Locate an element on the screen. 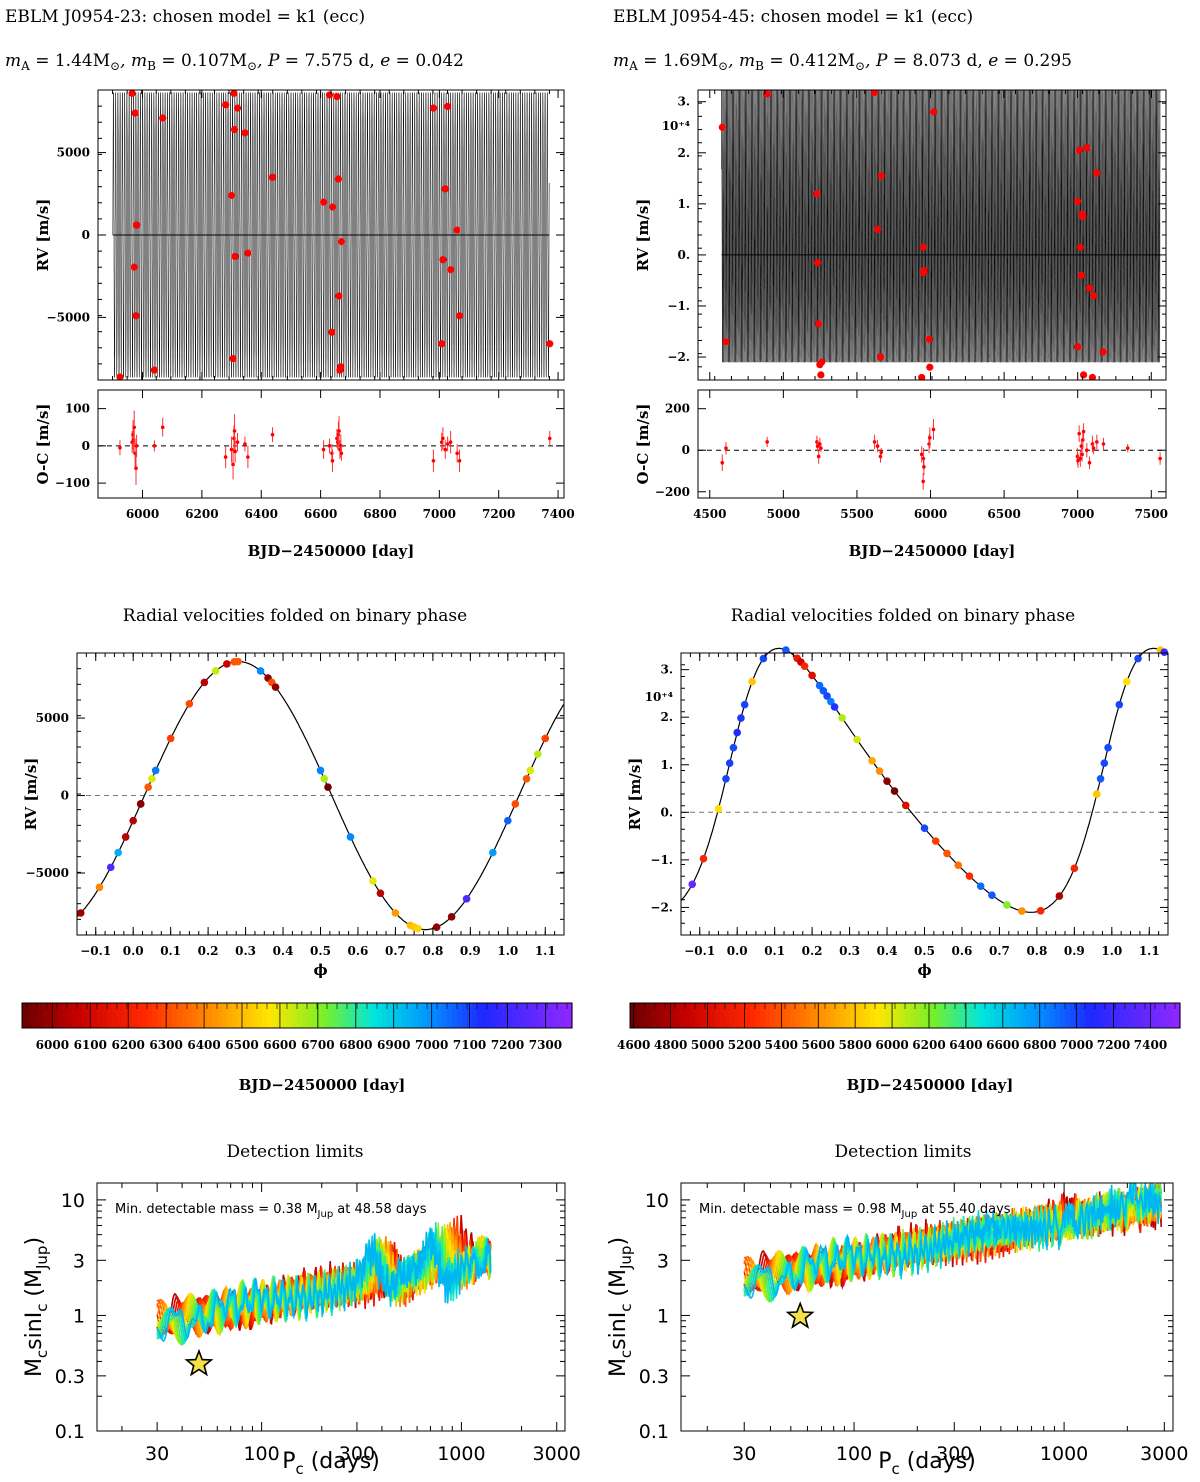 The width and height of the screenshot is (1200, 1482). exponent-label: 10⁺⁴ is located at coordinates (676, 126).